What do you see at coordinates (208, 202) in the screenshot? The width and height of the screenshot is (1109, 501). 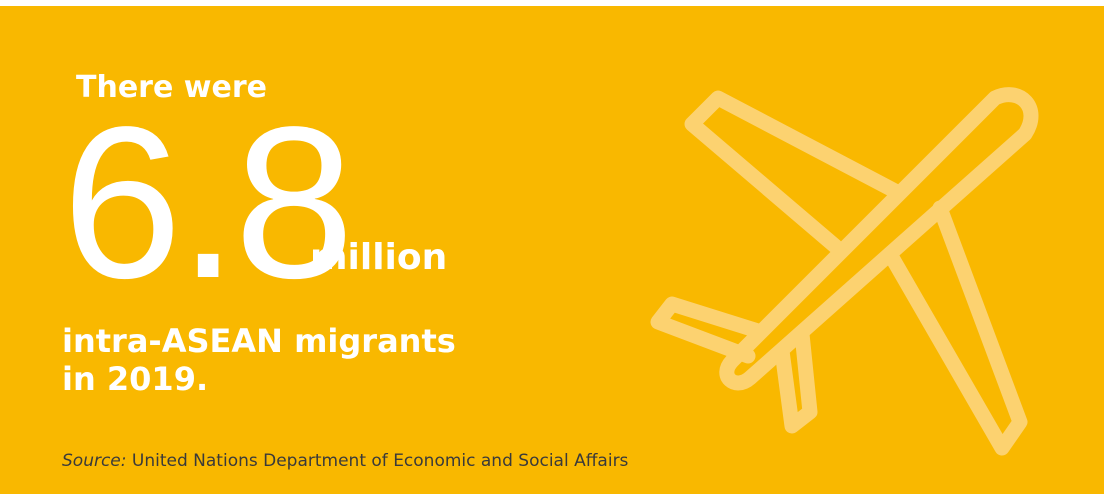 I see `stat-number: 6.8` at bounding box center [208, 202].